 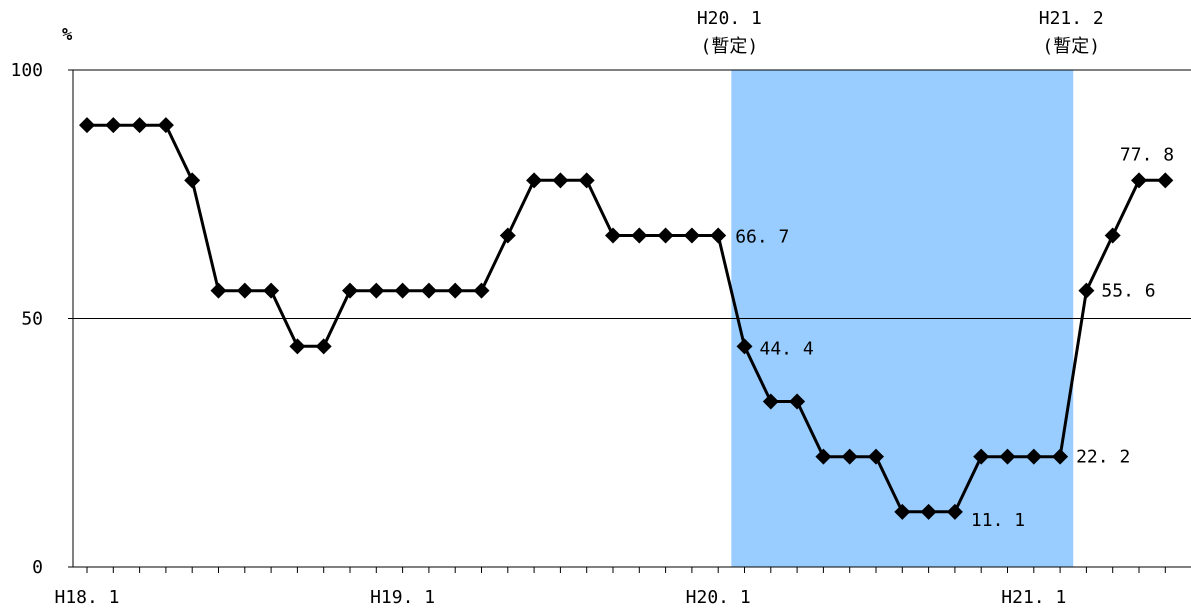 What do you see at coordinates (787, 348) in the screenshot?
I see `data-label: 44. 4` at bounding box center [787, 348].